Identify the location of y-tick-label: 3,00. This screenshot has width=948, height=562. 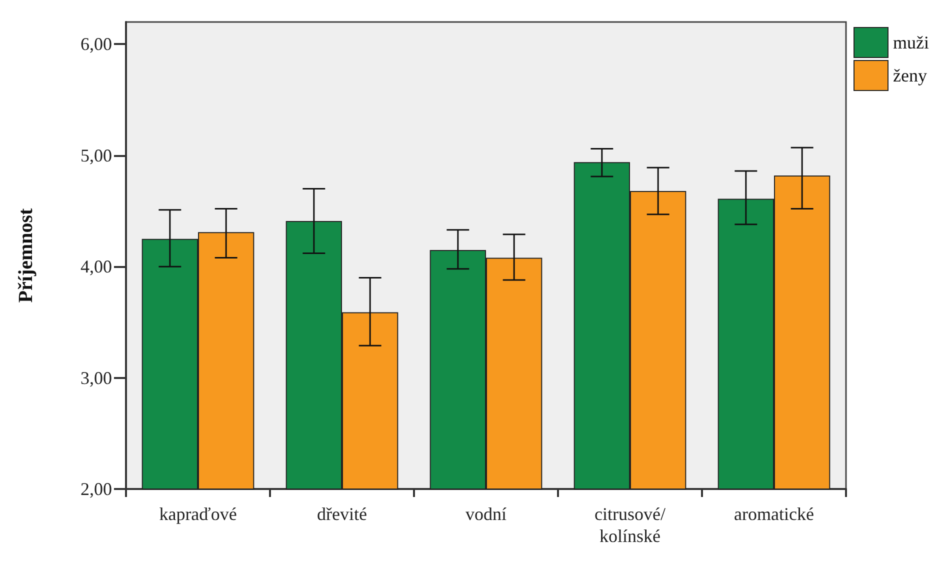
(96, 378).